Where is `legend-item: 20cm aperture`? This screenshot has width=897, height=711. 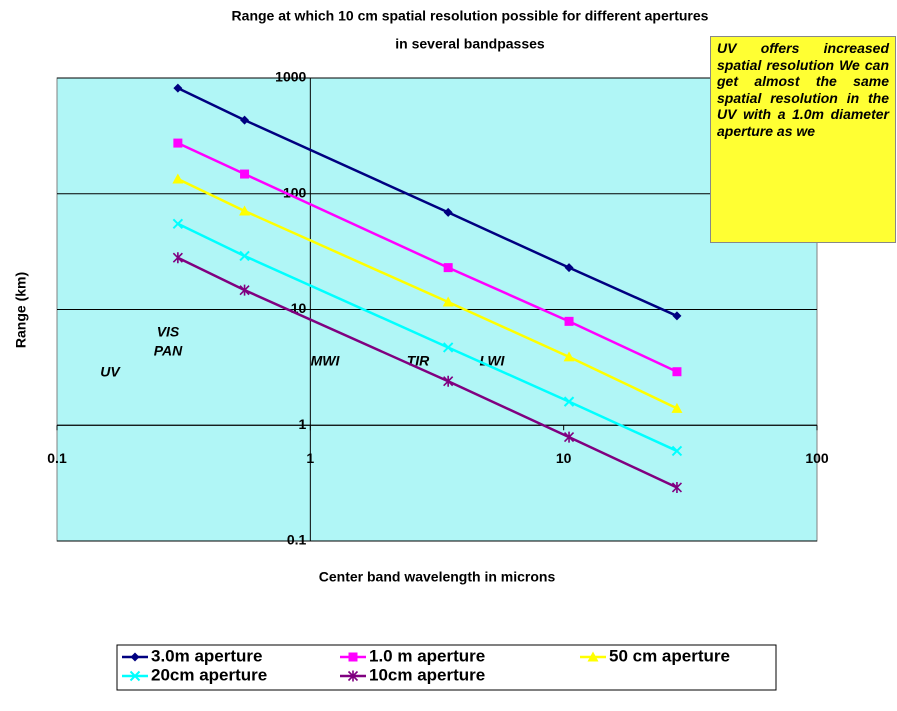
legend-item: 20cm aperture is located at coordinates (194, 674).